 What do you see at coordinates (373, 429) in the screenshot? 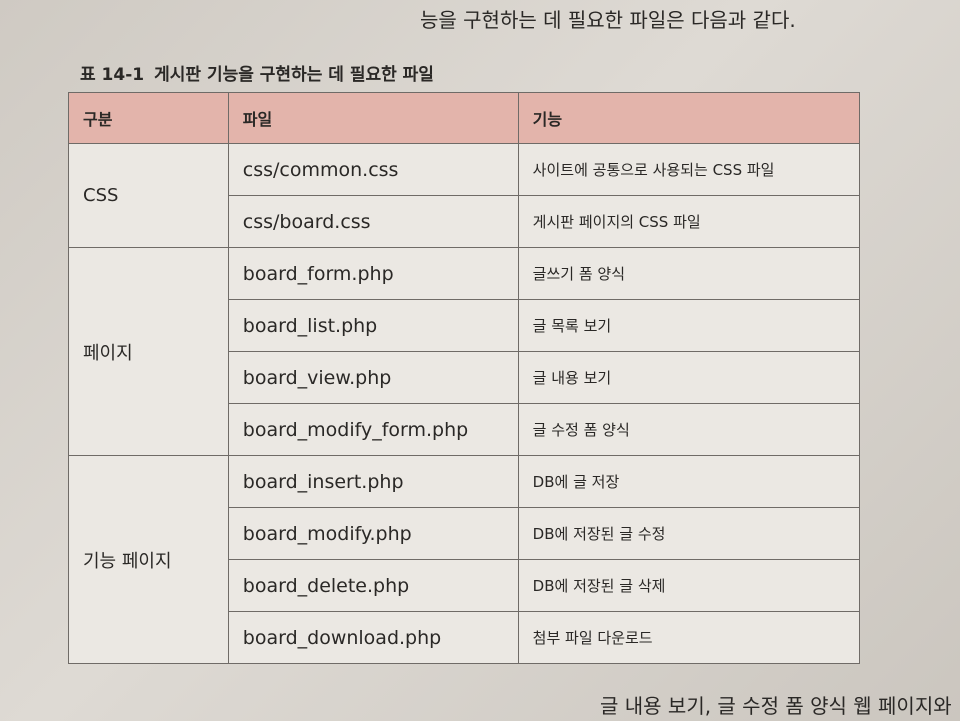
I see `file-cell: board_modify_form.php` at bounding box center [373, 429].